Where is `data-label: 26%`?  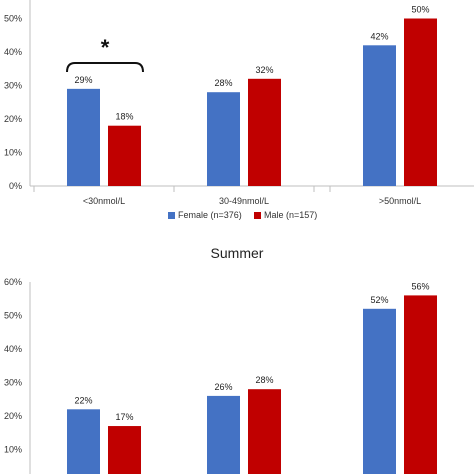
data-label: 26% is located at coordinates (223, 387).